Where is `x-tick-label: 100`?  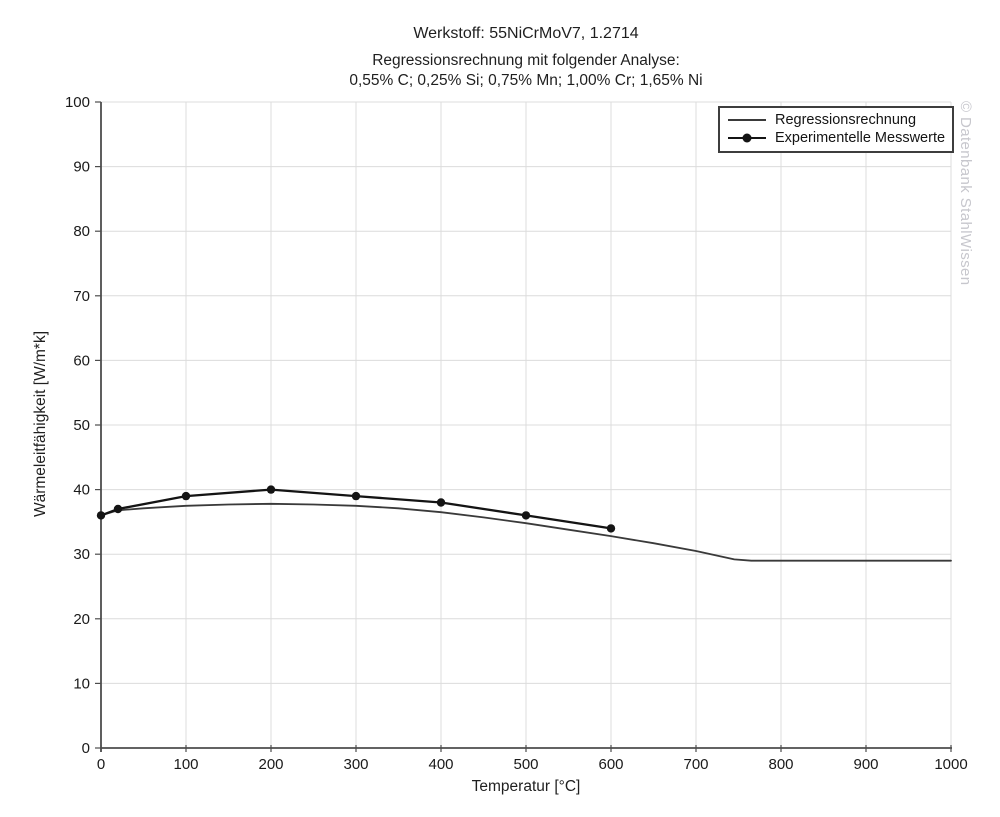
x-tick-label: 100 is located at coordinates (185, 764).